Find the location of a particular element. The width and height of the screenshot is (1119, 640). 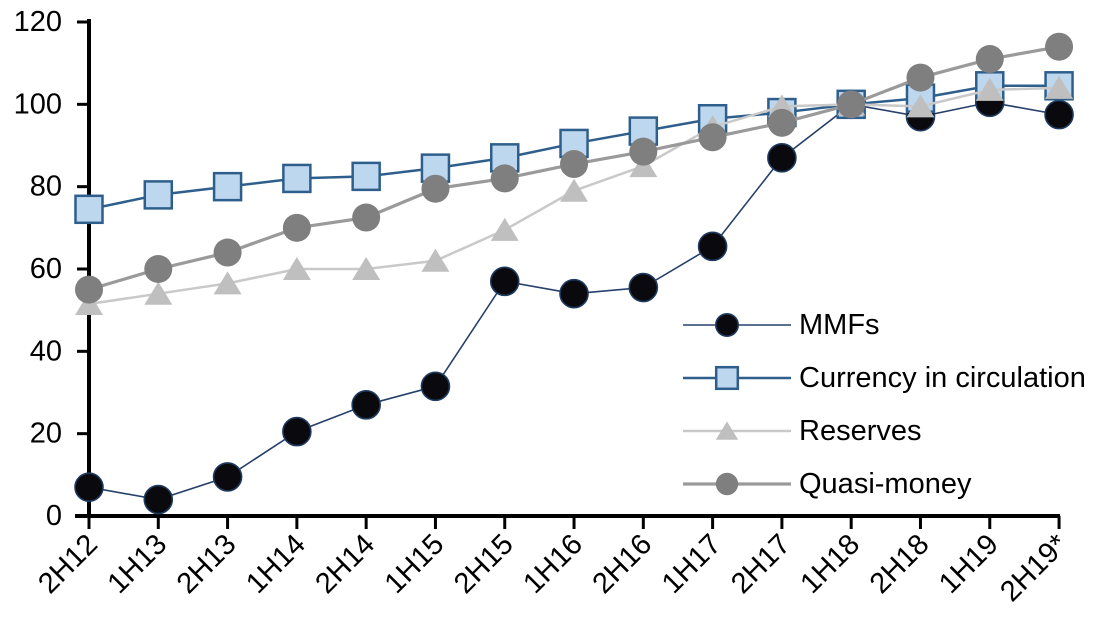

y-tick-label: 80 is located at coordinates (46, 187).